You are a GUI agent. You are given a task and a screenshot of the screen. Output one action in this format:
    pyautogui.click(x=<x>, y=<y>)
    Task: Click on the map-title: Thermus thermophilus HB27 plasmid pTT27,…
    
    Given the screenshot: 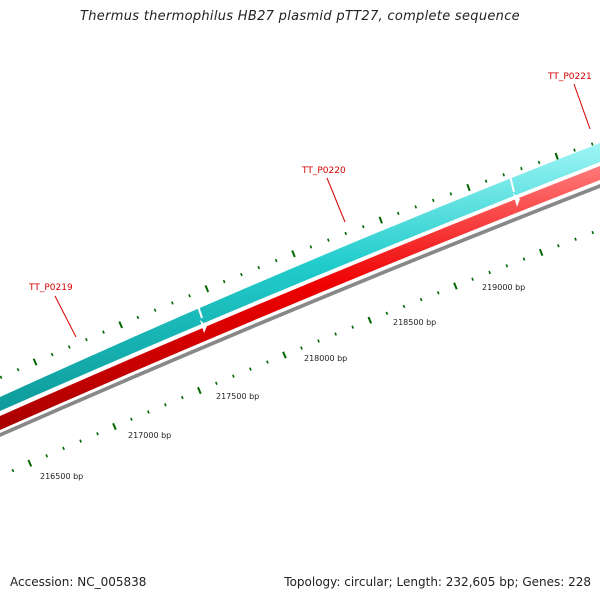 What is the action you would take?
    pyautogui.click(x=300, y=16)
    